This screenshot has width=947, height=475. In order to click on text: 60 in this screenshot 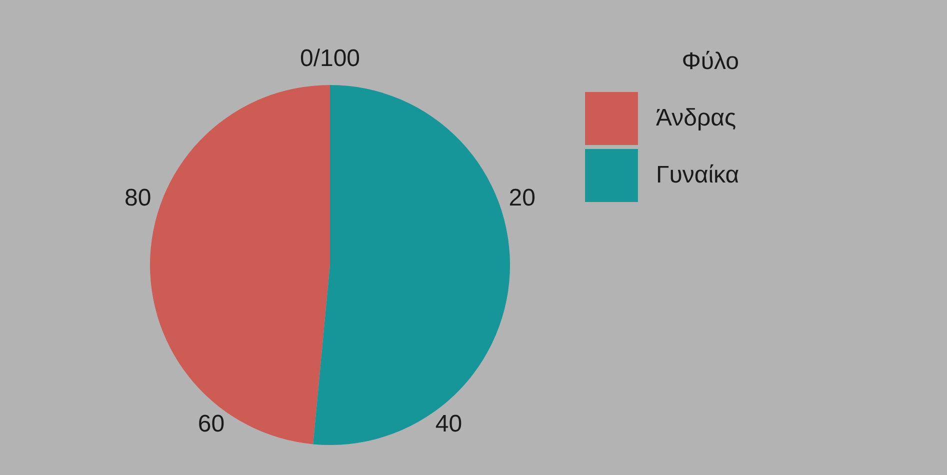, I will do `click(211, 424)`.